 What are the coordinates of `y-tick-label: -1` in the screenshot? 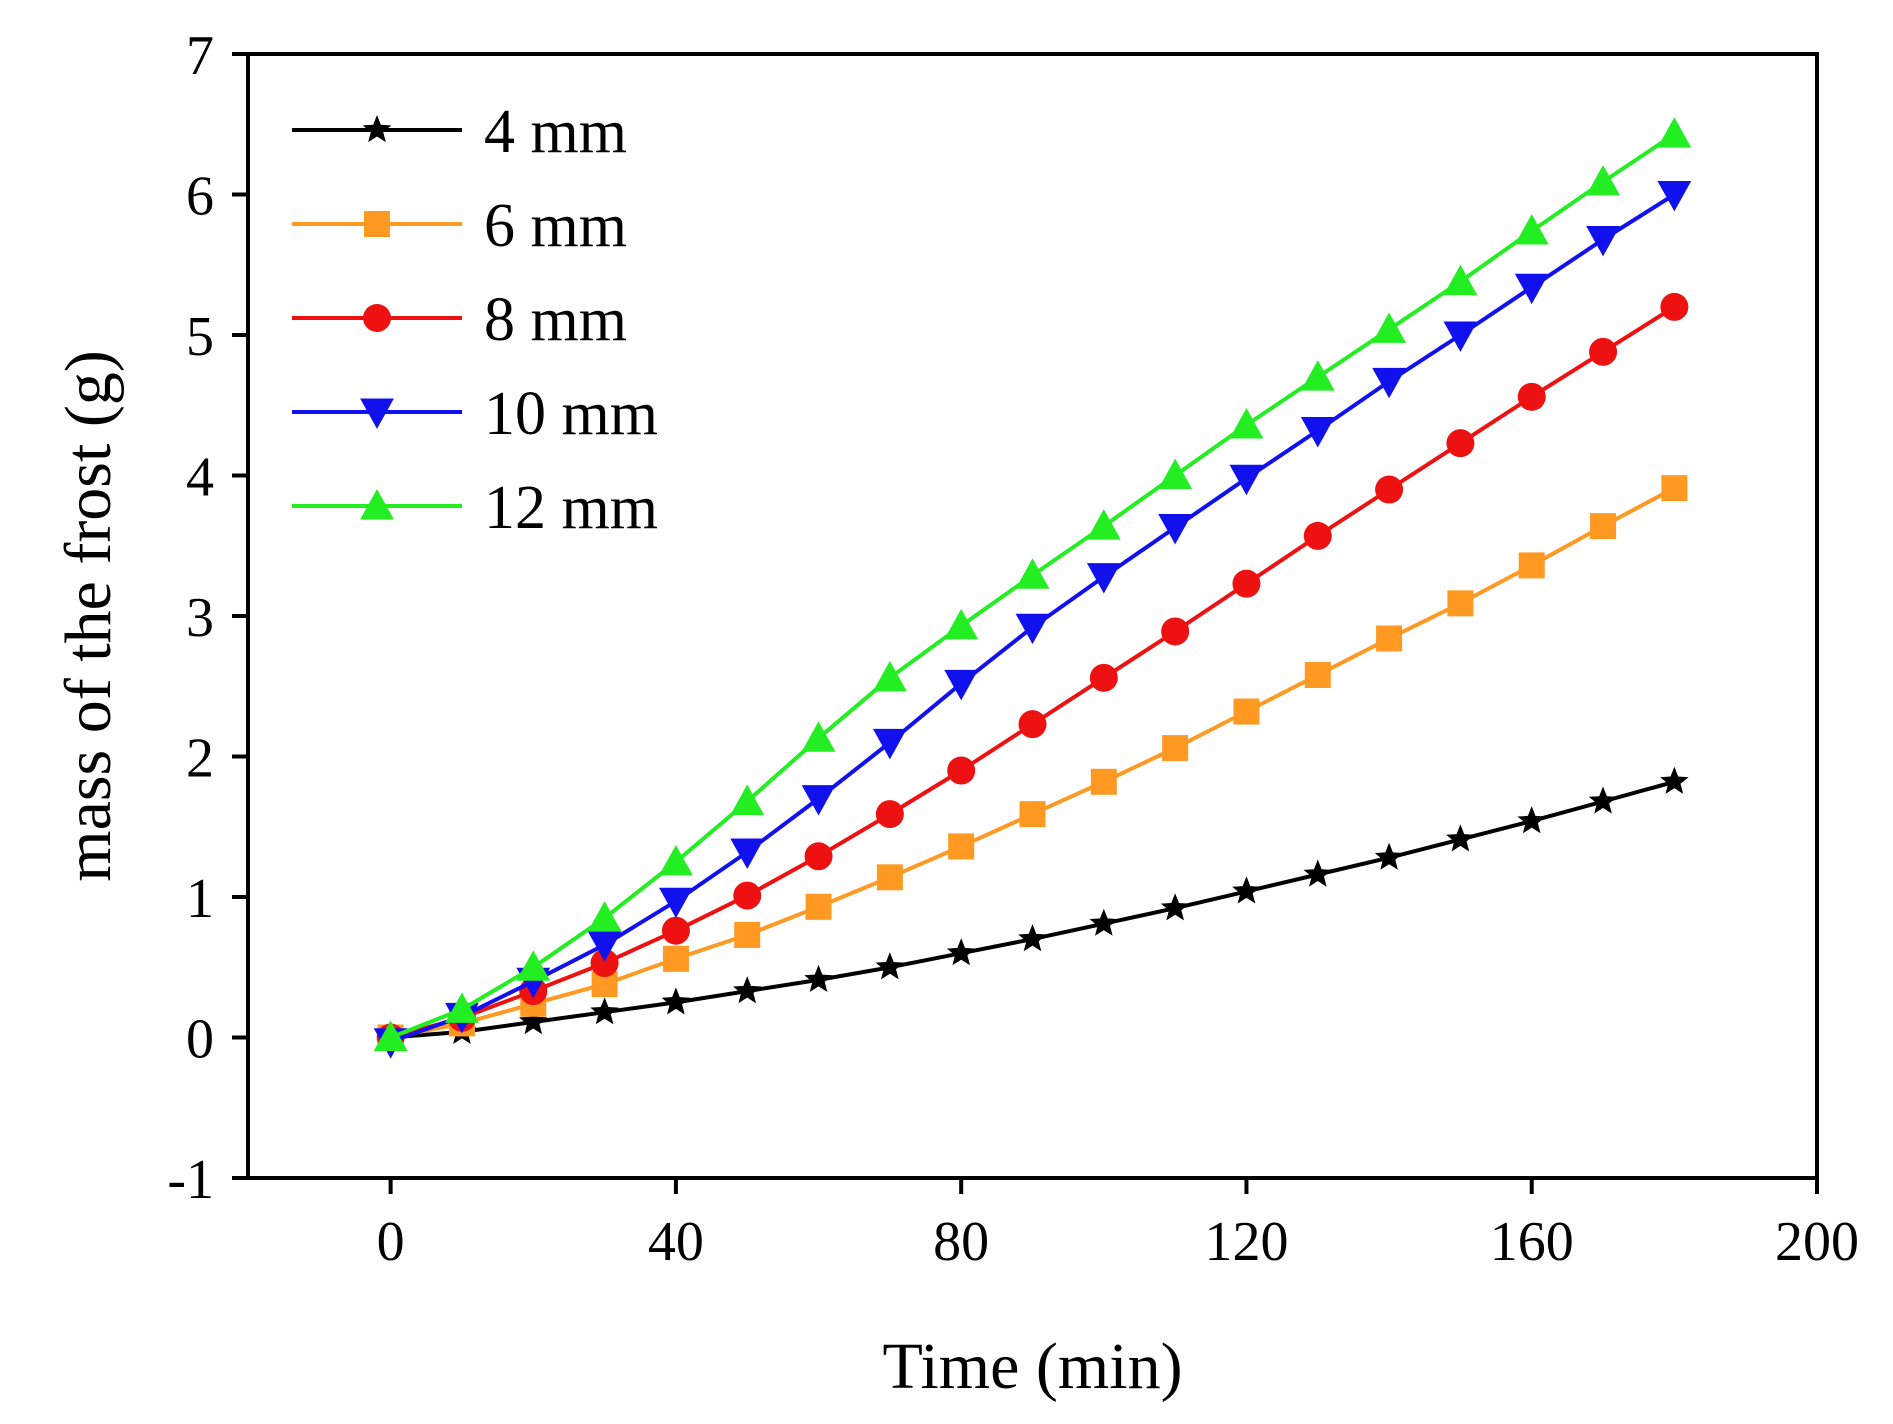 It's located at (190, 1180).